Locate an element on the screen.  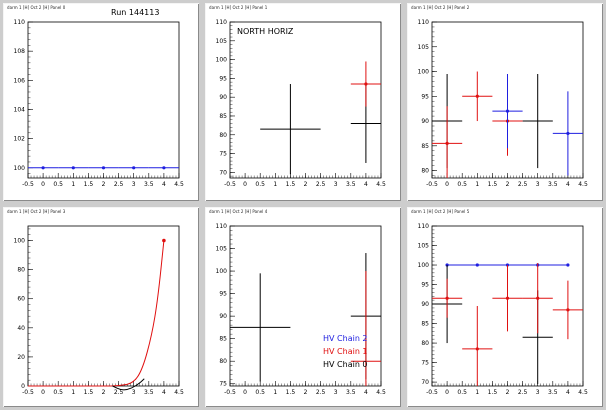
chart-annotation: Run 144113 is located at coordinates (135, 12).